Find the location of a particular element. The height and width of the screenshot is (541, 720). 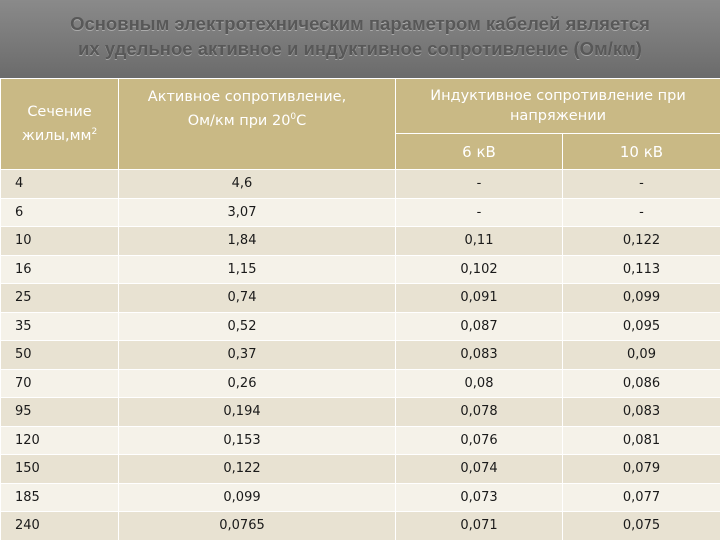

cell-active: 0,0765 is located at coordinates (257, 526).